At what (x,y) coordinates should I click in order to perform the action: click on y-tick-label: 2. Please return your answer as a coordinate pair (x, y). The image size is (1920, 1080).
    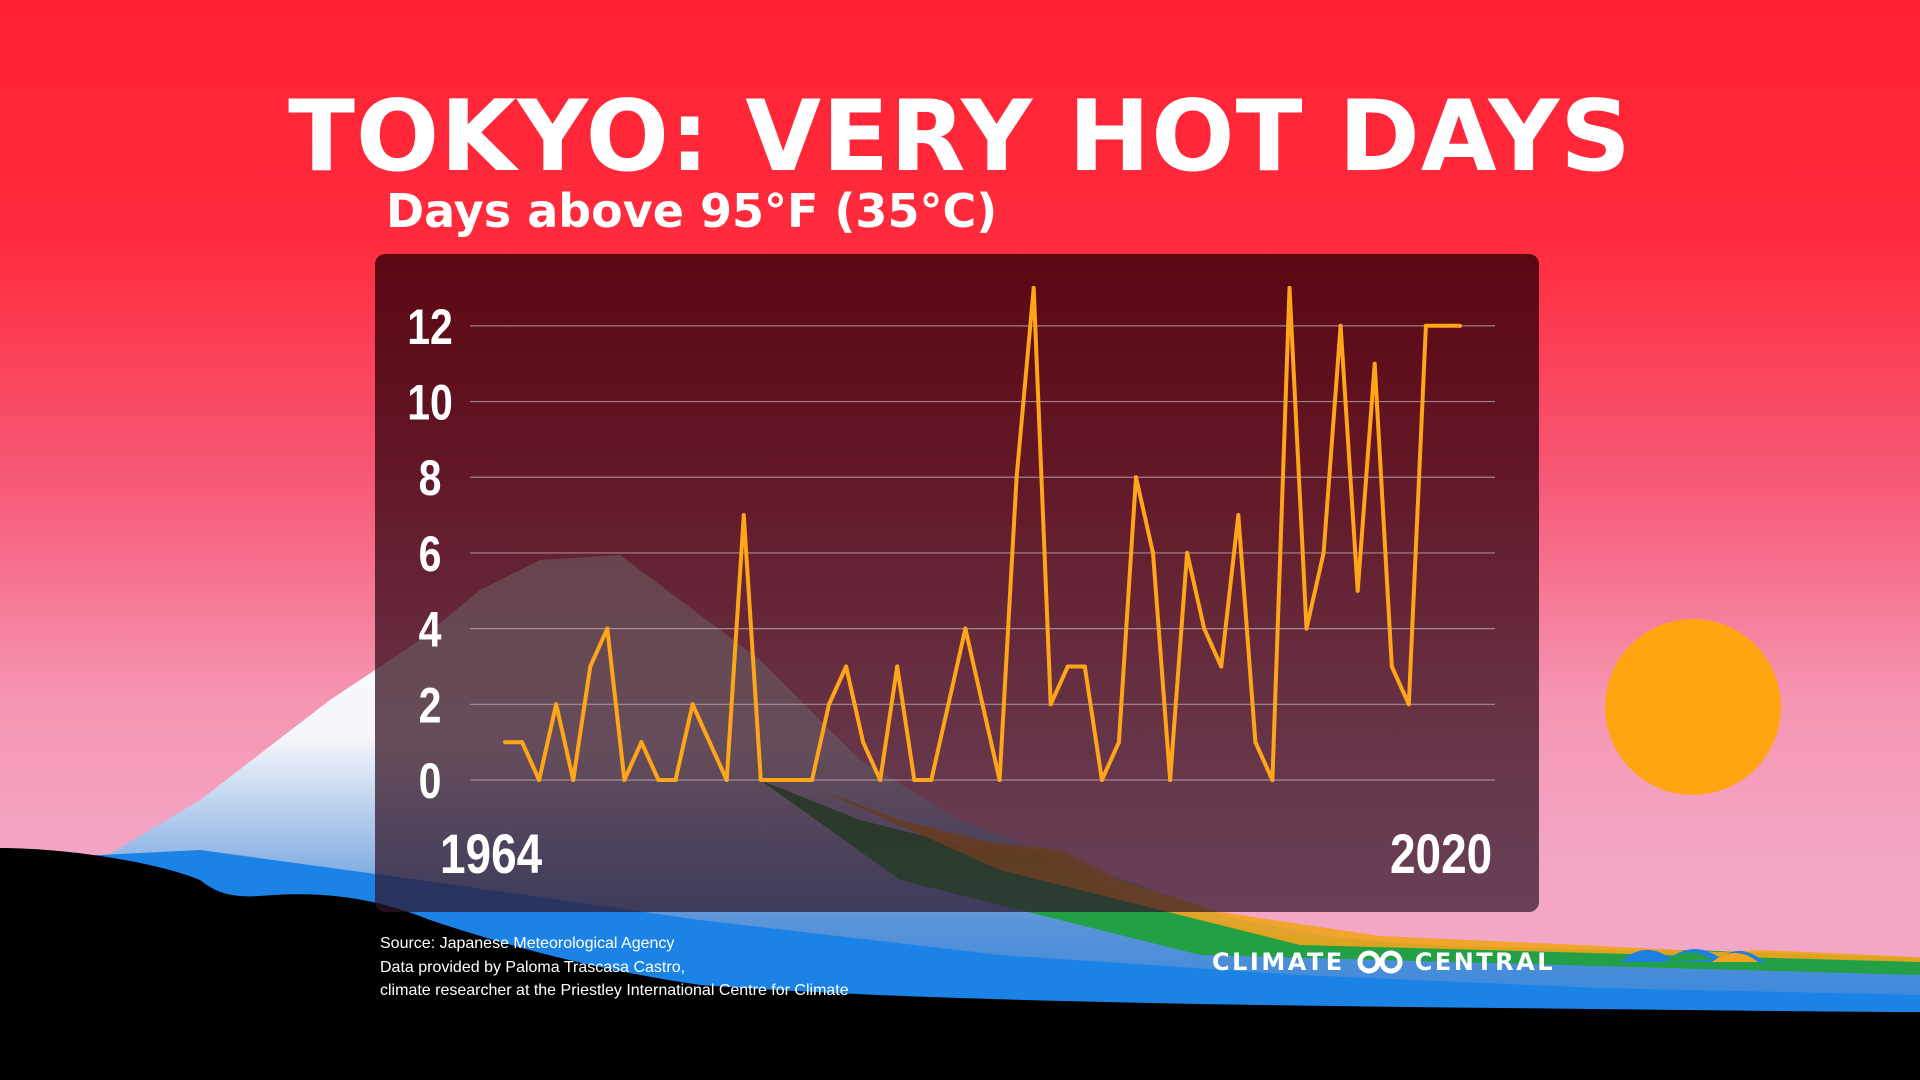
    Looking at the image, I should click on (430, 705).